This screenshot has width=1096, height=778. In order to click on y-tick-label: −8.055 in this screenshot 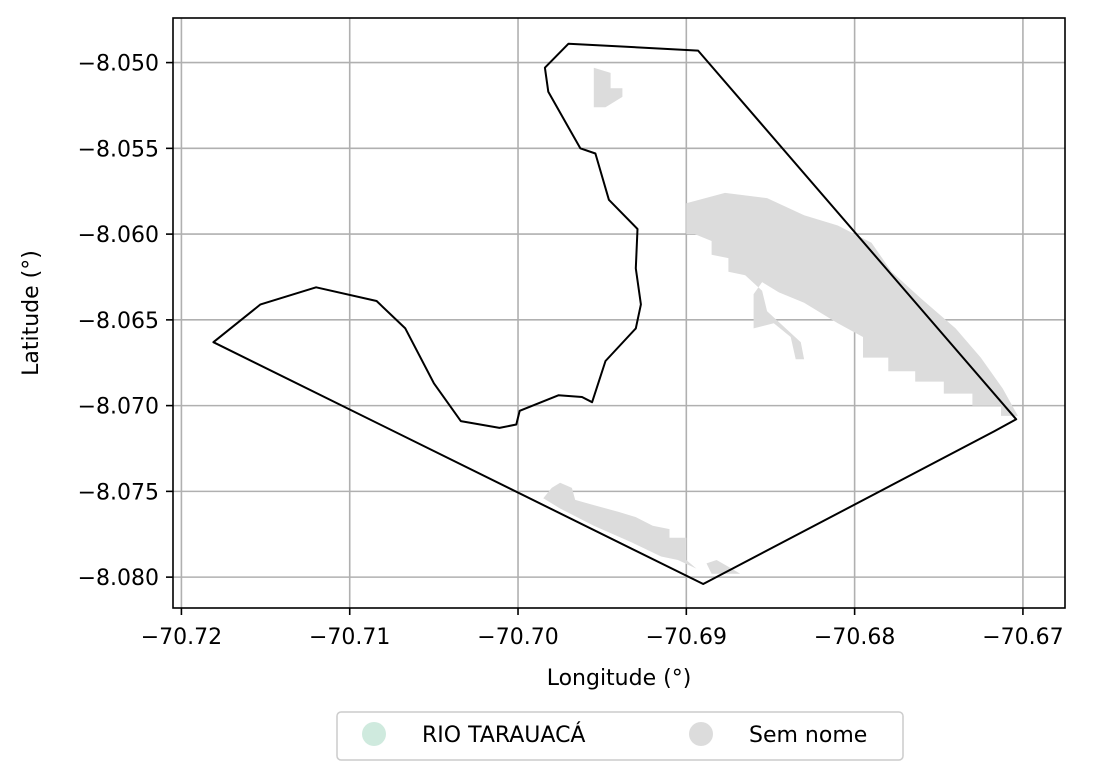, I will do `click(118, 149)`.